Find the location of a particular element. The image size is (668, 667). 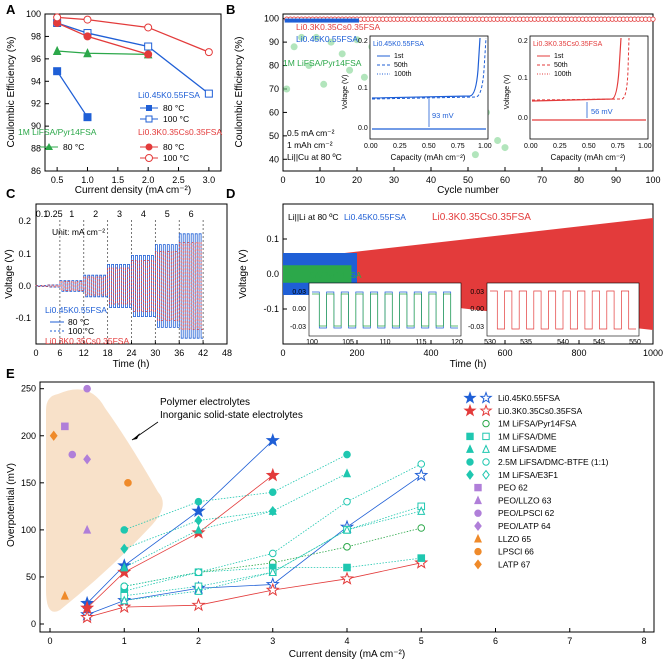

panel-e-annot-1: Polymer electrolytes is located at coordinates (205, 402).